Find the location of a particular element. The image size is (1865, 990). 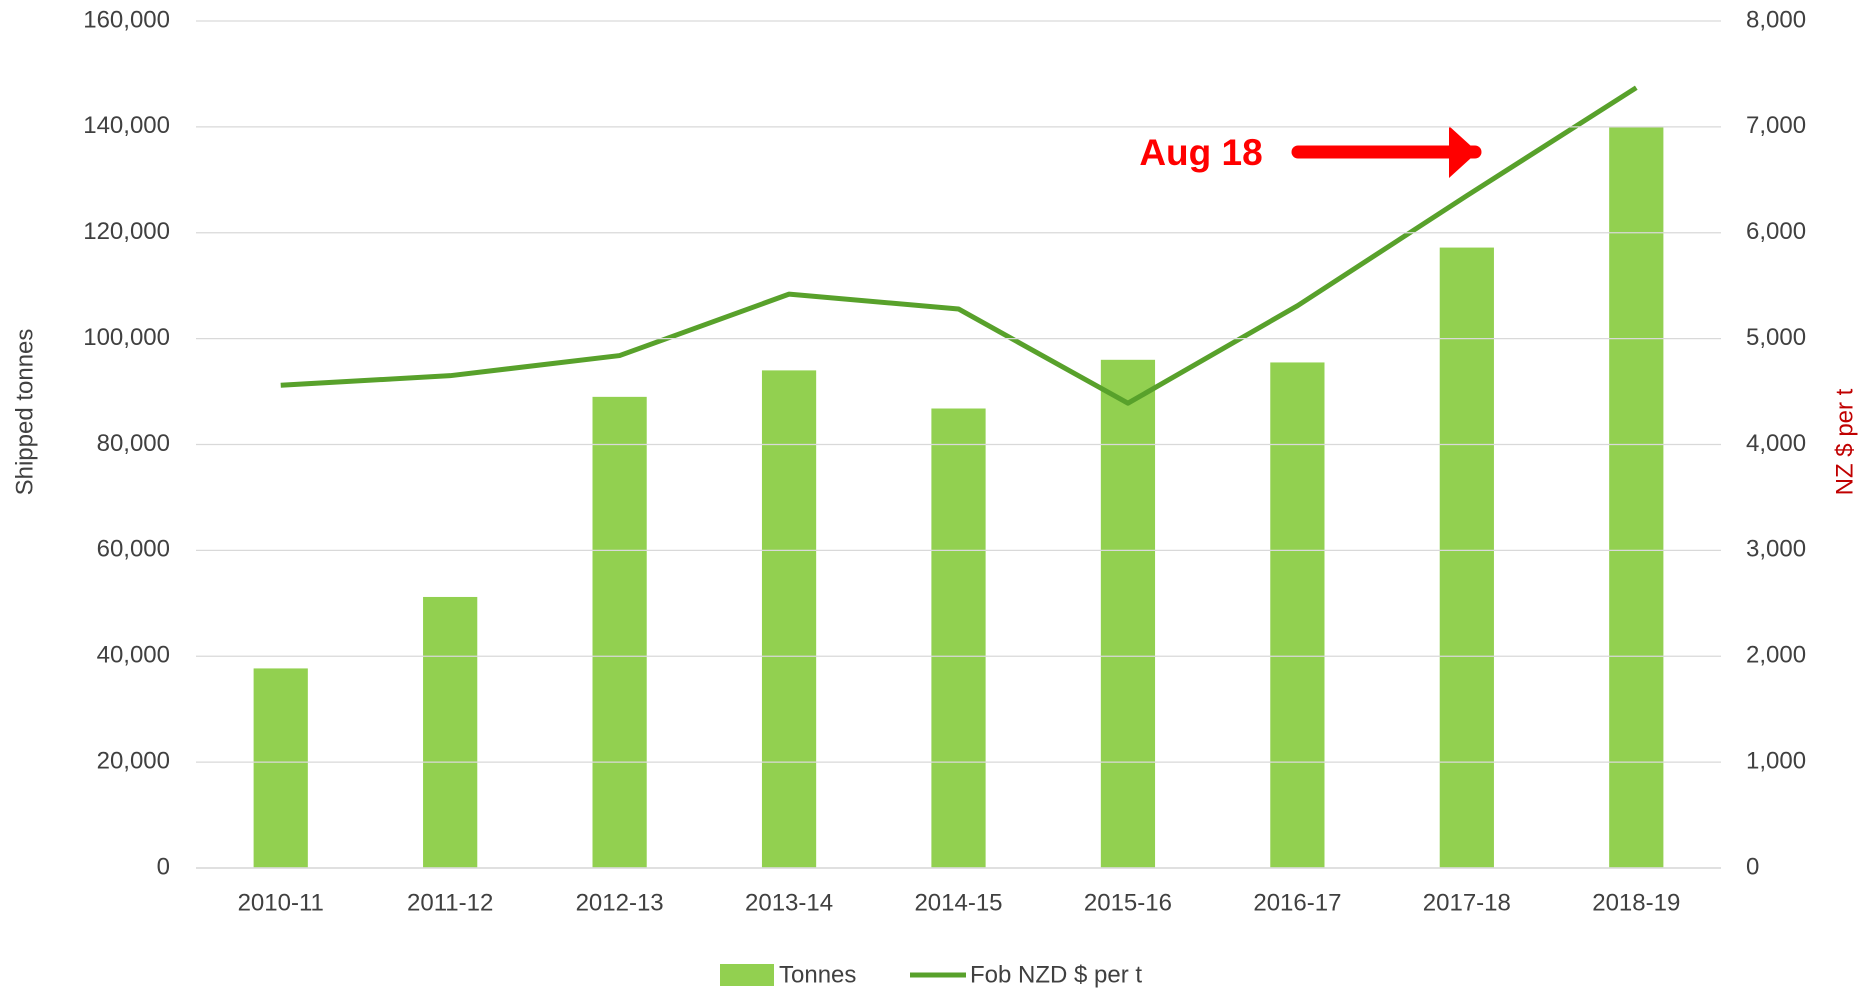

x-tick-label: 2011-12 is located at coordinates (450, 902).